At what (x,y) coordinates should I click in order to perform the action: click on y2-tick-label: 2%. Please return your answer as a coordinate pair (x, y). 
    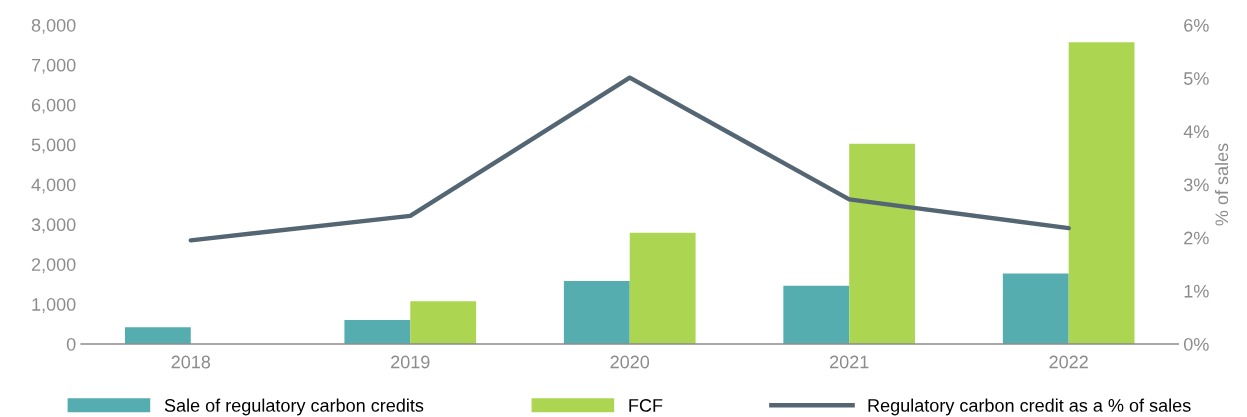
    Looking at the image, I should click on (1196, 238).